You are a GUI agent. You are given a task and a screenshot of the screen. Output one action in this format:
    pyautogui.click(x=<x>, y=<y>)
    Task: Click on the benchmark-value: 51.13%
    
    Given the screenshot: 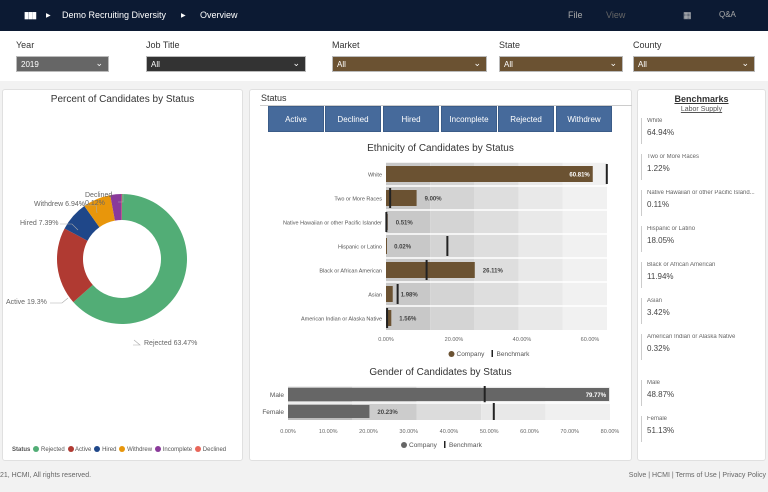 What is the action you would take?
    pyautogui.click(x=661, y=430)
    